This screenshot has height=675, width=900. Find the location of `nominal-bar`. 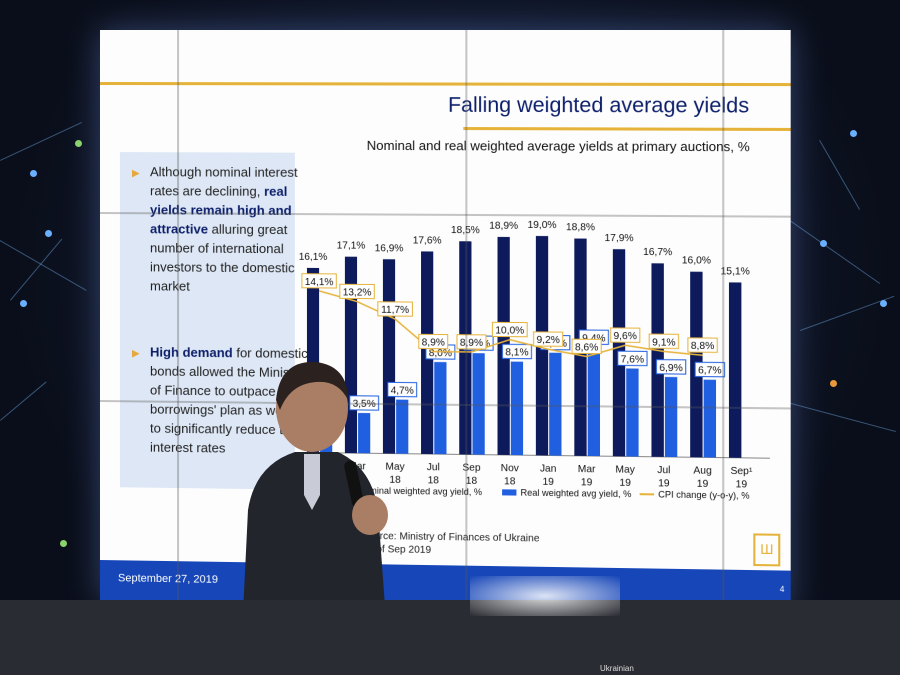

nominal-bar is located at coordinates (735, 369).